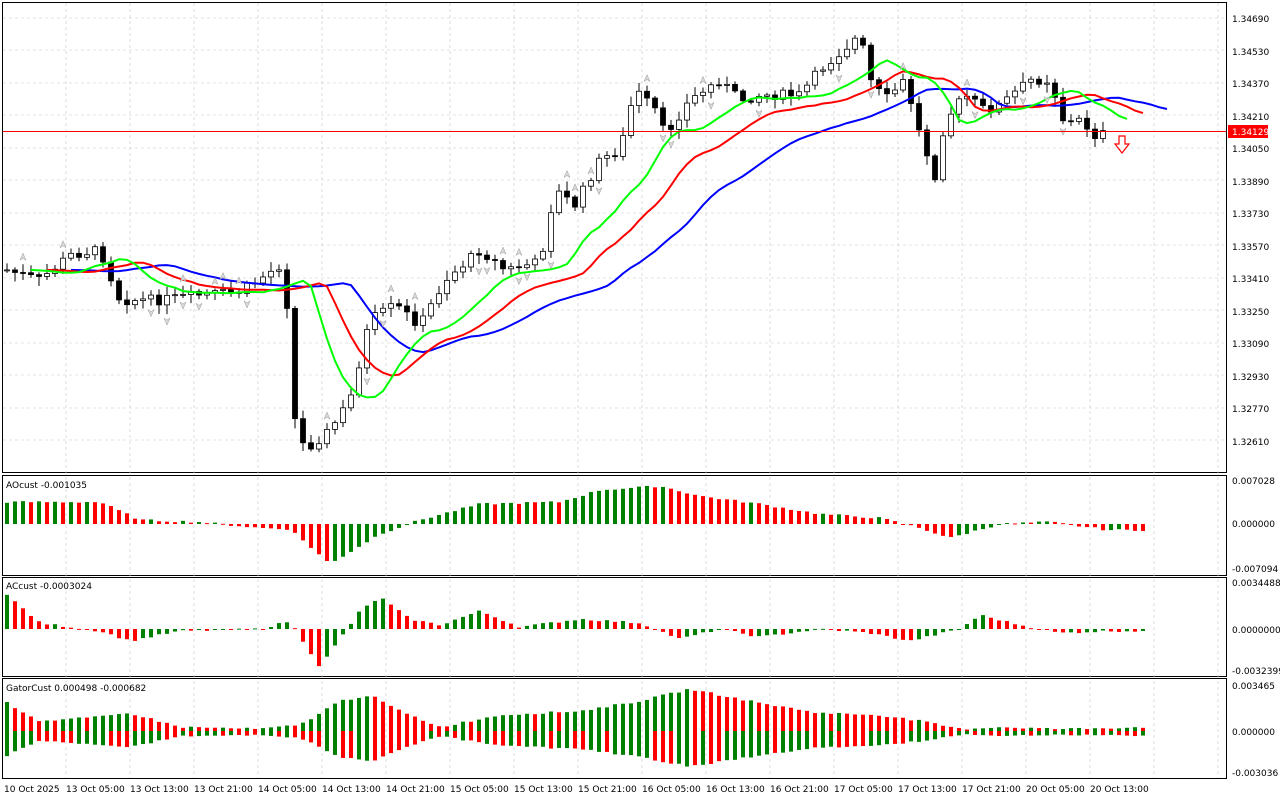 Image resolution: width=1280 pixels, height=803 pixels. What do you see at coordinates (799, 790) in the screenshot?
I see `time-tick: 16 Oct 21:00` at bounding box center [799, 790].